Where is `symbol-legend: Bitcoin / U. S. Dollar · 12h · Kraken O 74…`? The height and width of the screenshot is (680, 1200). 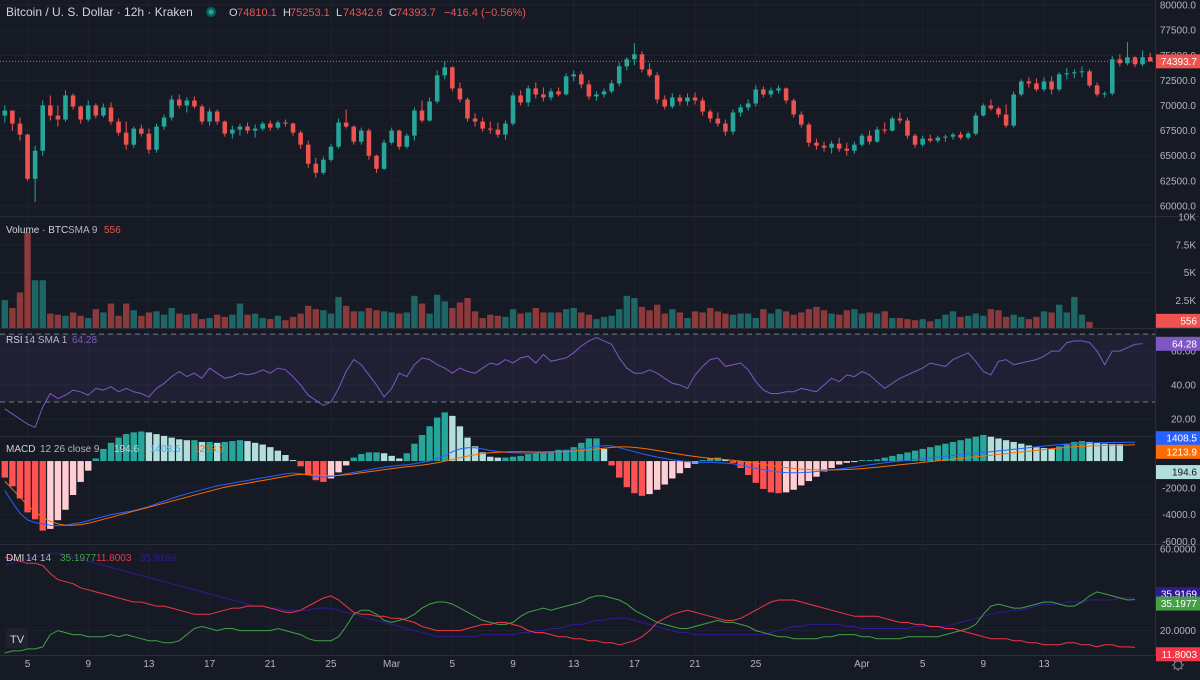 symbol-legend: Bitcoin / U. S. Dollar · 12h · Kraken O 74… is located at coordinates (266, 12).